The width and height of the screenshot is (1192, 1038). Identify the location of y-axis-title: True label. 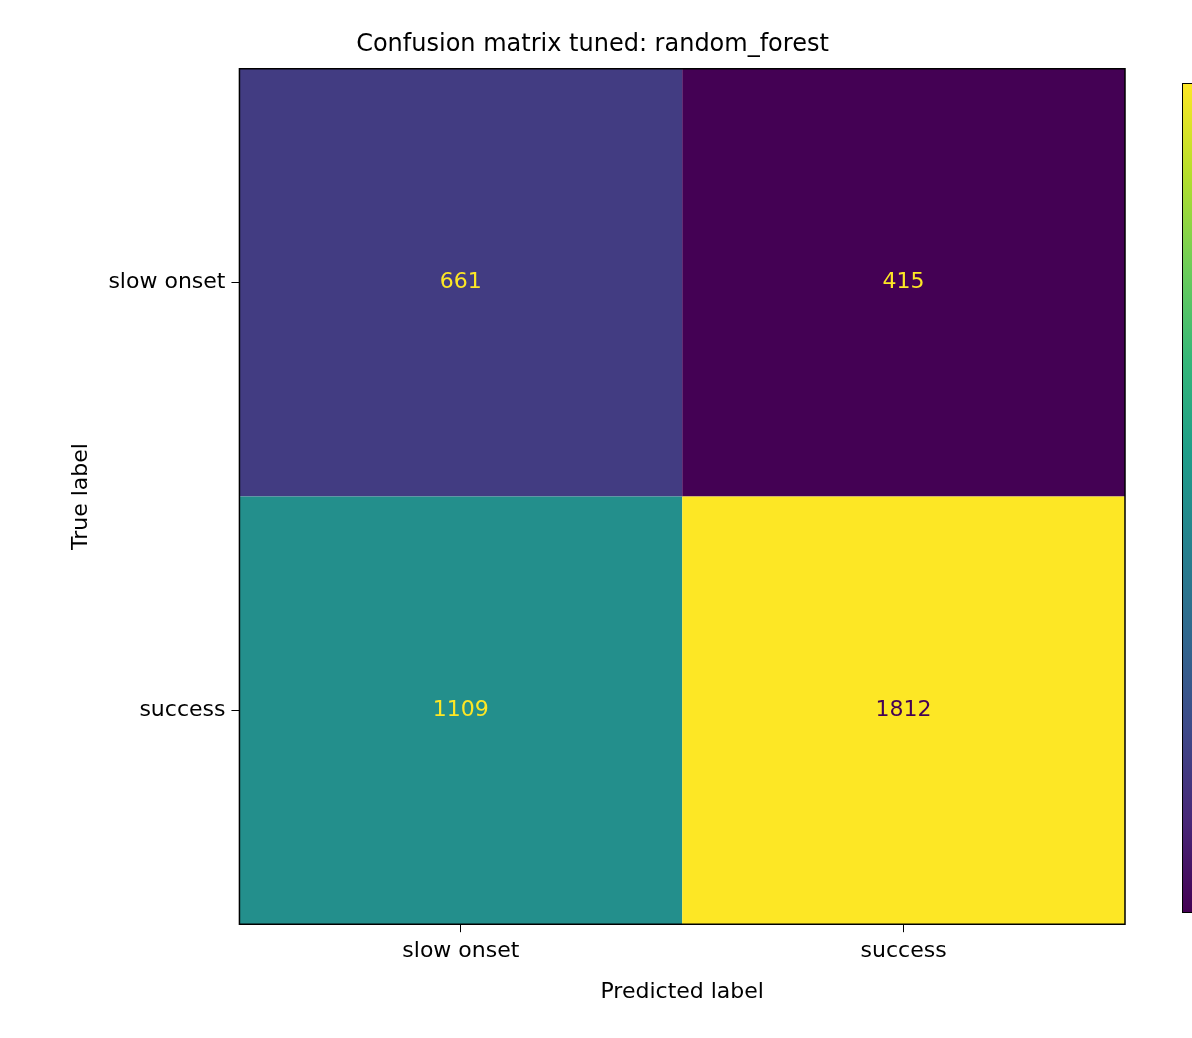
(79, 497).